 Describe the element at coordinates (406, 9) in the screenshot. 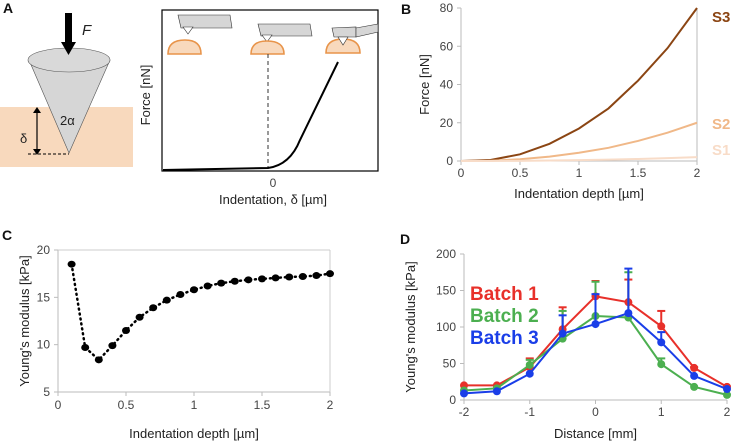

I see `panel-label-b: B` at that location.